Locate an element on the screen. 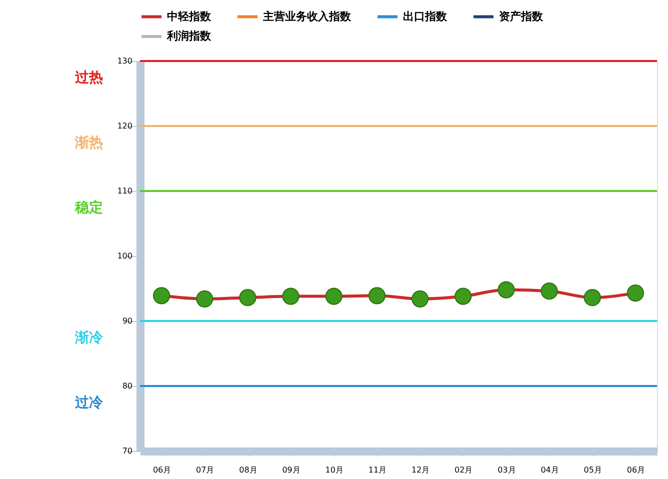  ref-line-label: 过冷 is located at coordinates (89, 403).